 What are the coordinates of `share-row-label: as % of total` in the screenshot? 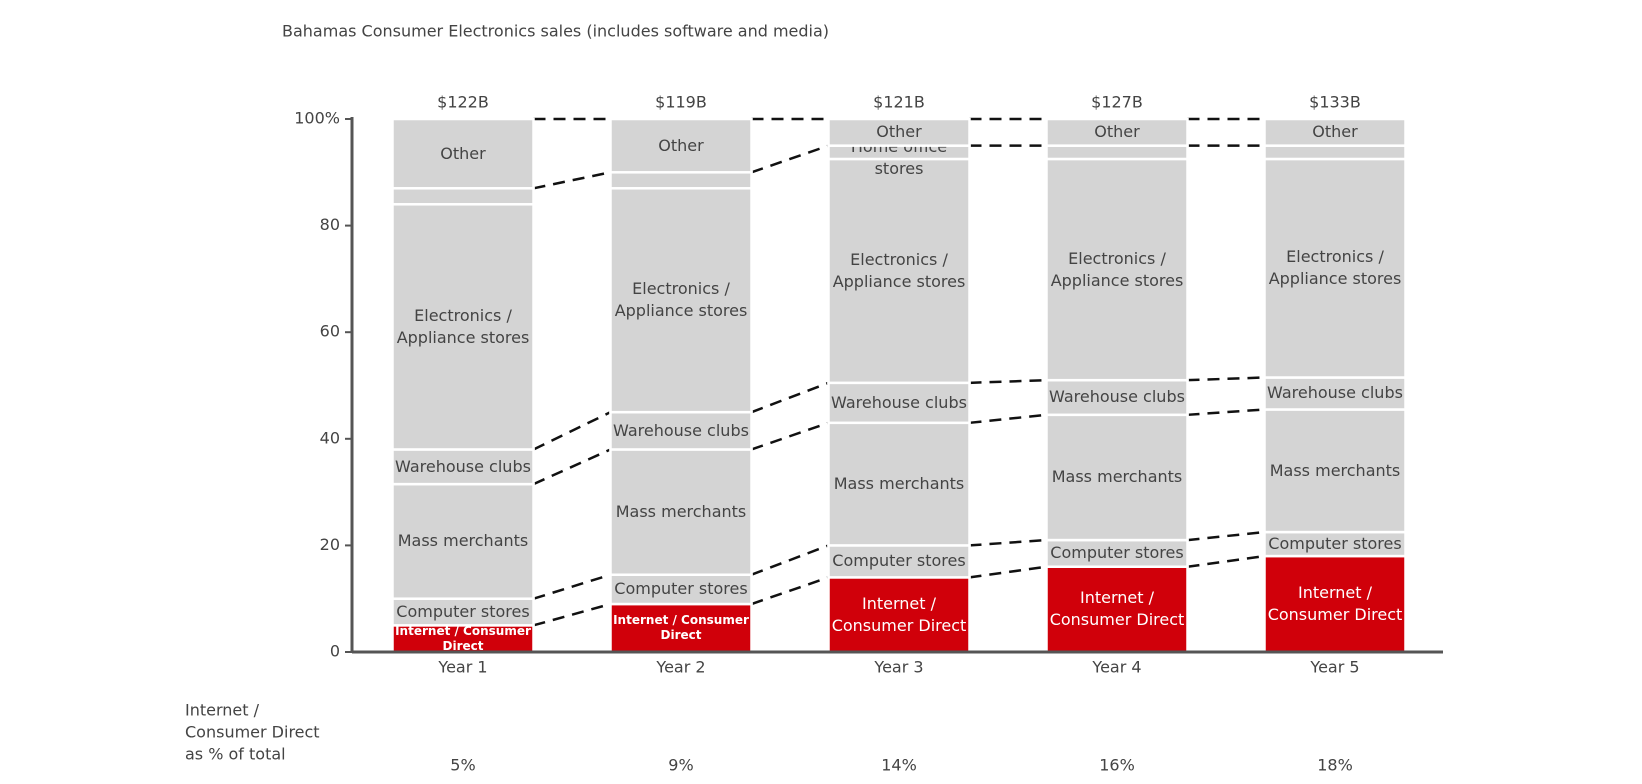 It's located at (235, 754).